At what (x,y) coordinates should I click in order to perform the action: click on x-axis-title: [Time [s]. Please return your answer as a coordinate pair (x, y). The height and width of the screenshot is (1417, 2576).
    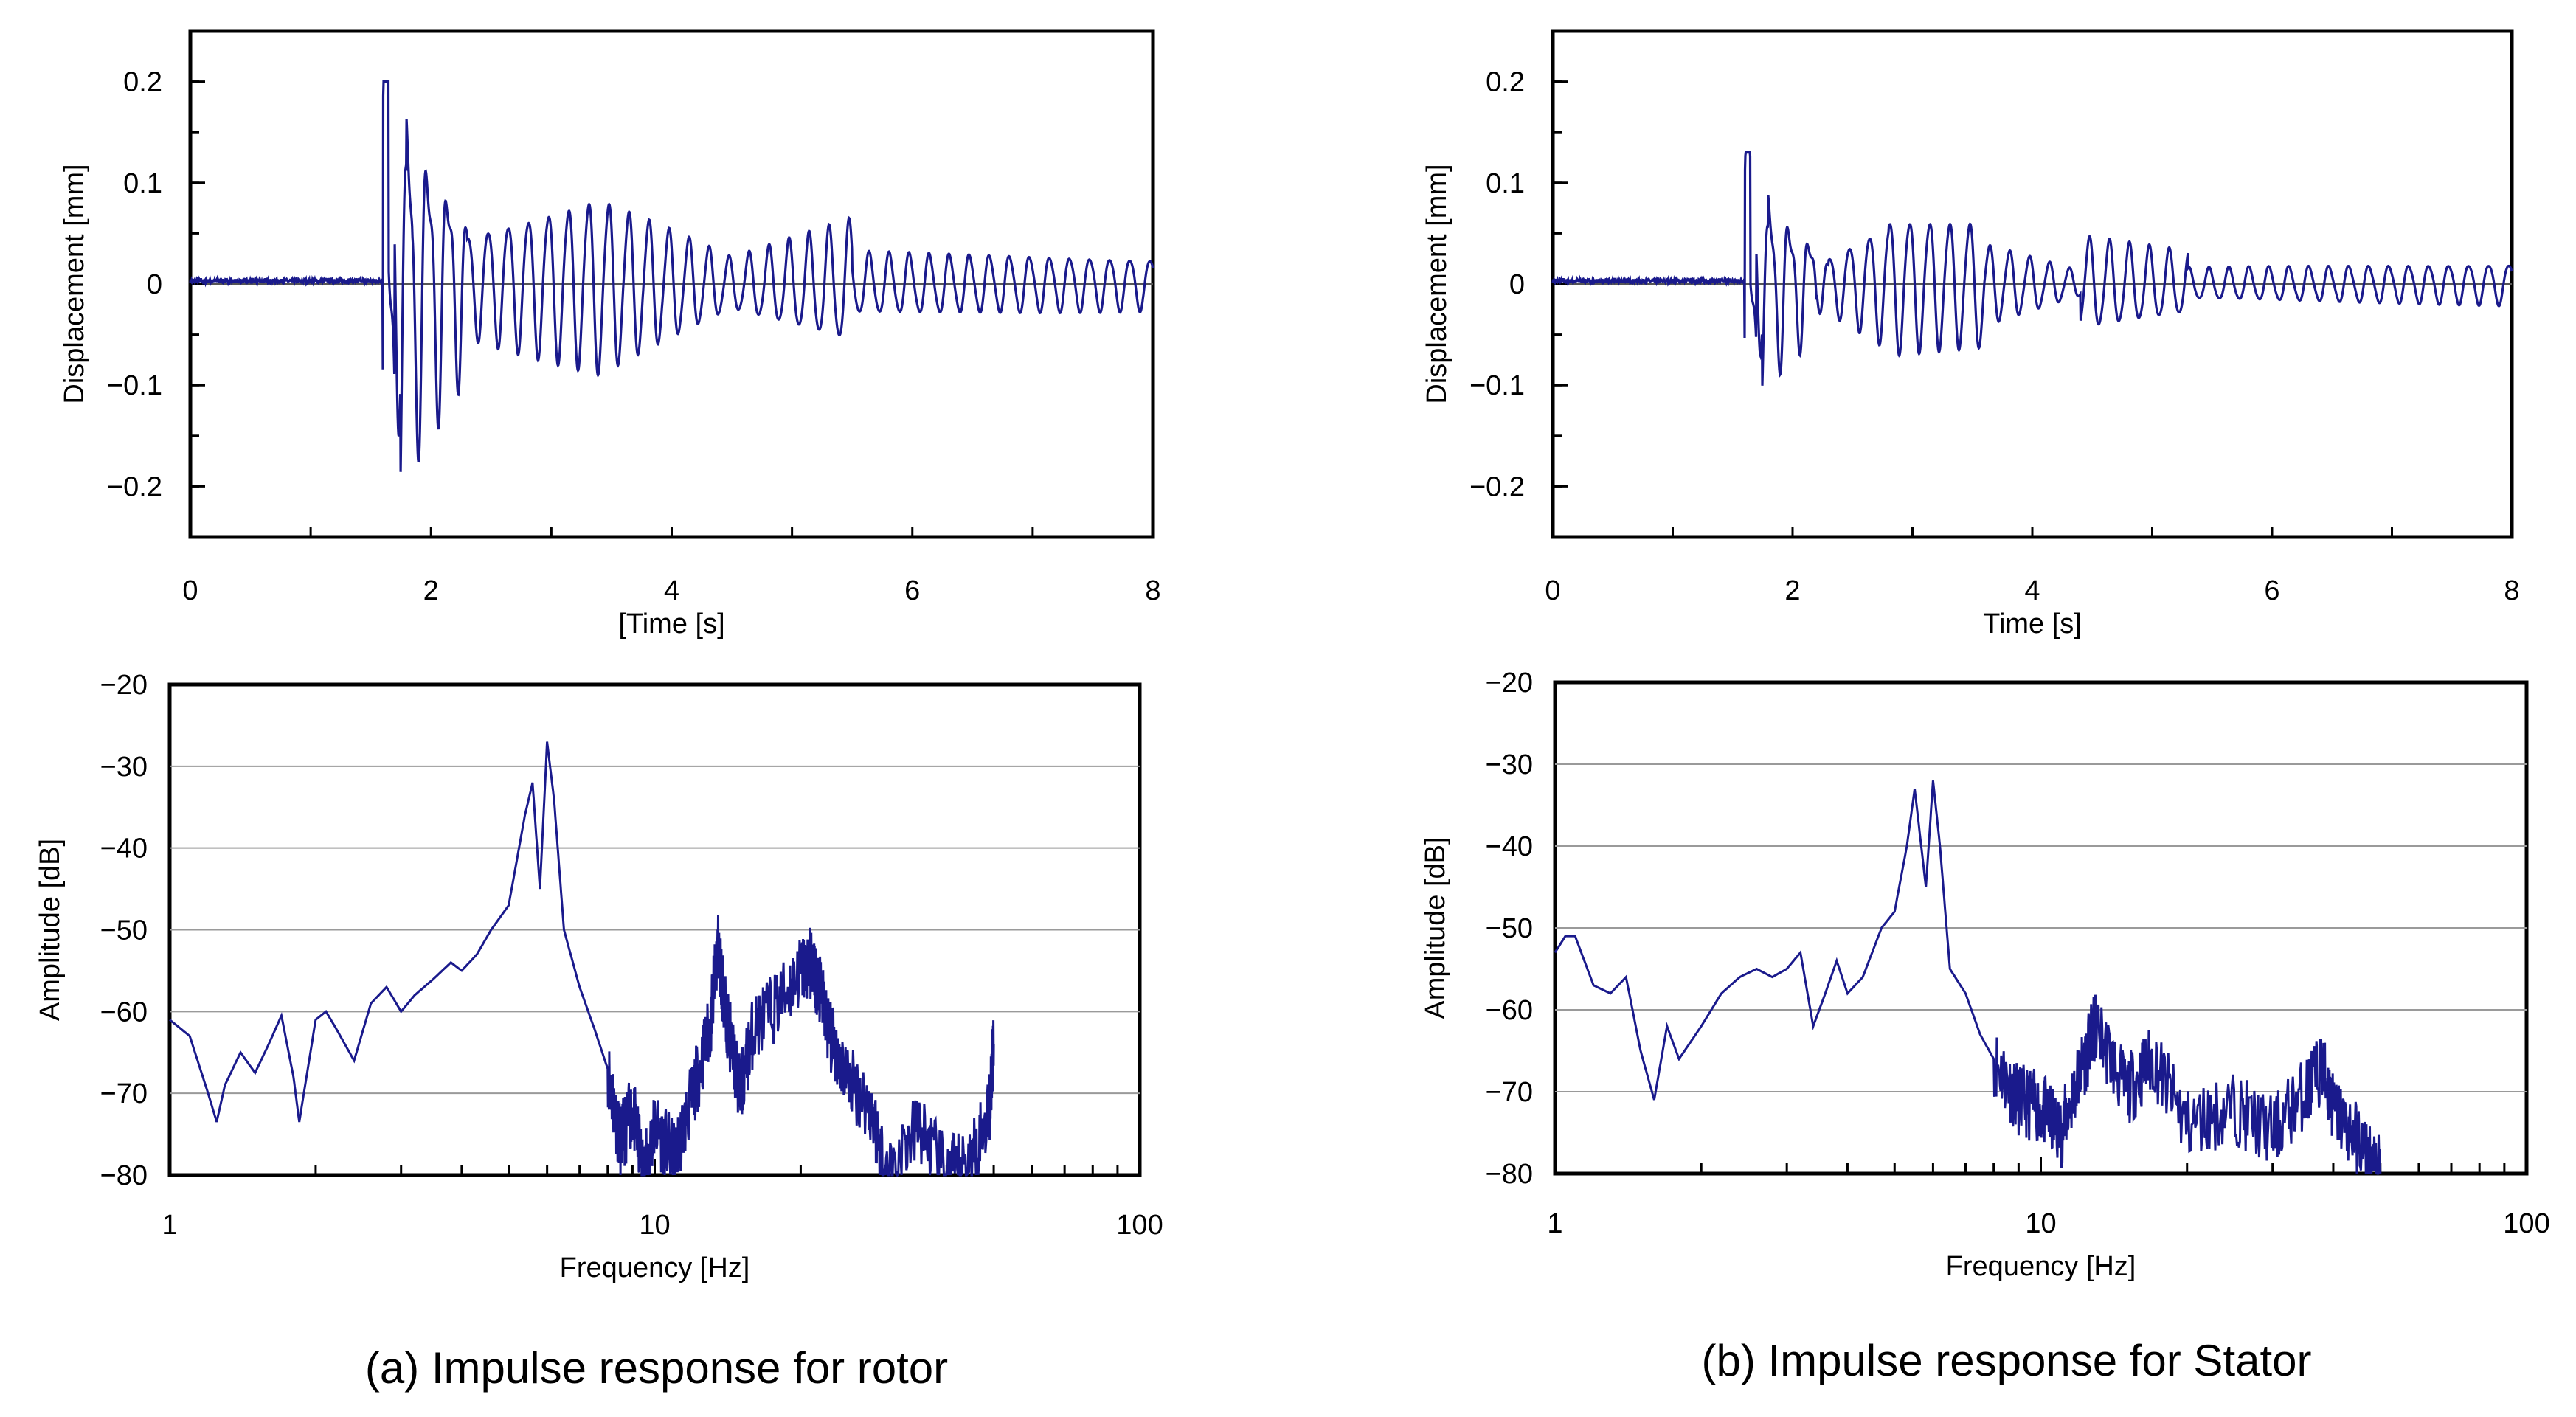
    Looking at the image, I should click on (671, 624).